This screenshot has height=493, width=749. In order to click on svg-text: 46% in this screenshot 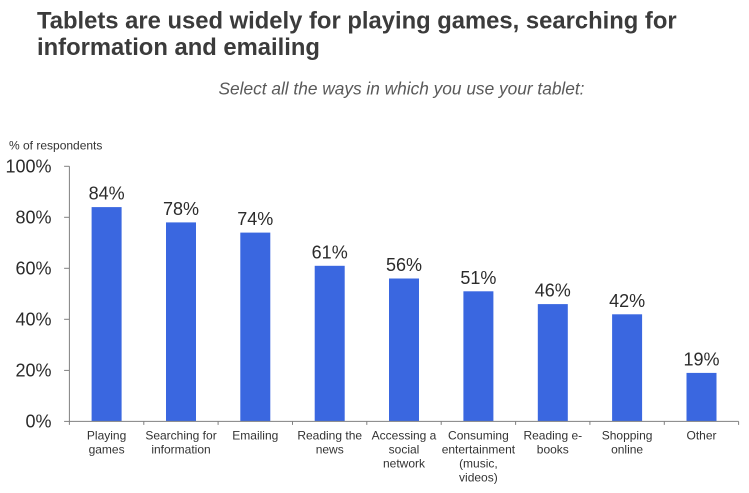, I will do `click(553, 291)`.